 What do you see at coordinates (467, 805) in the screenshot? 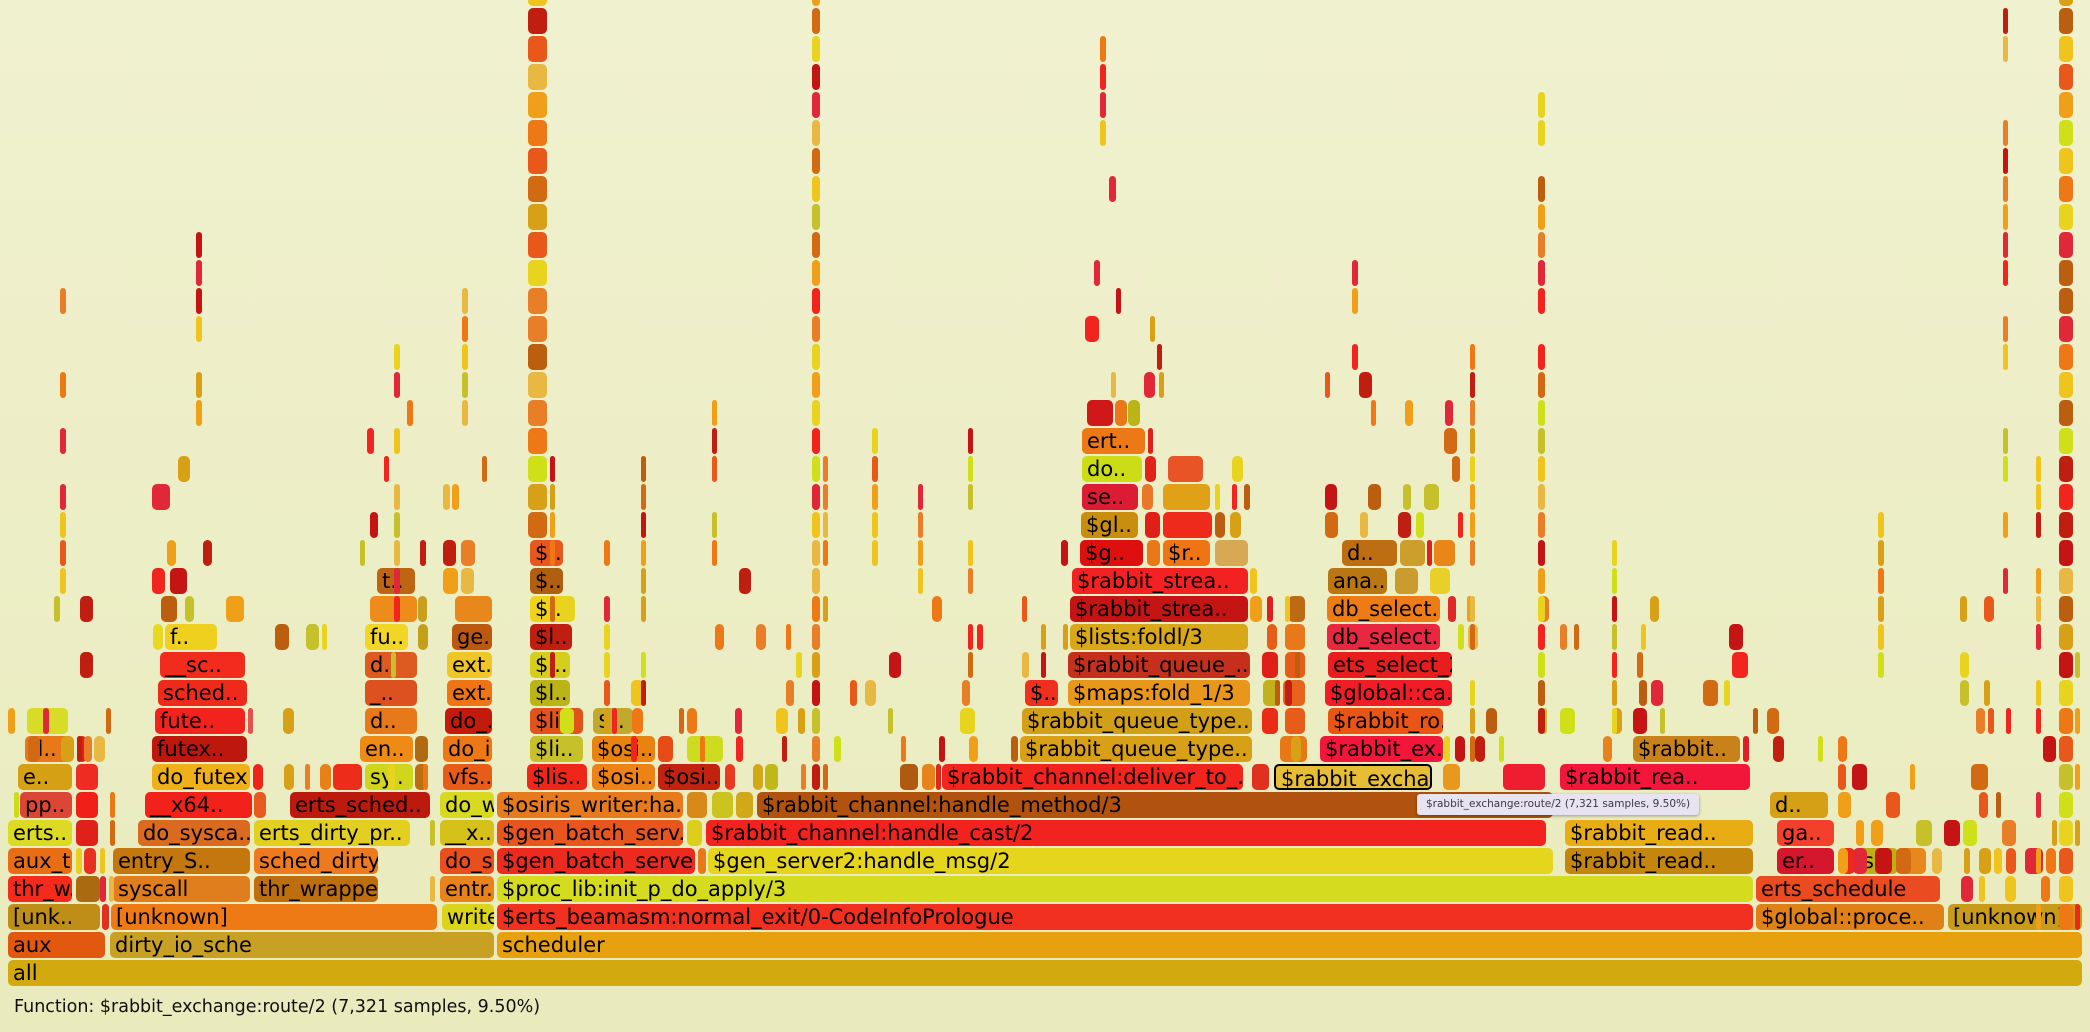
I see `frame-do-w: do_w..` at bounding box center [467, 805].